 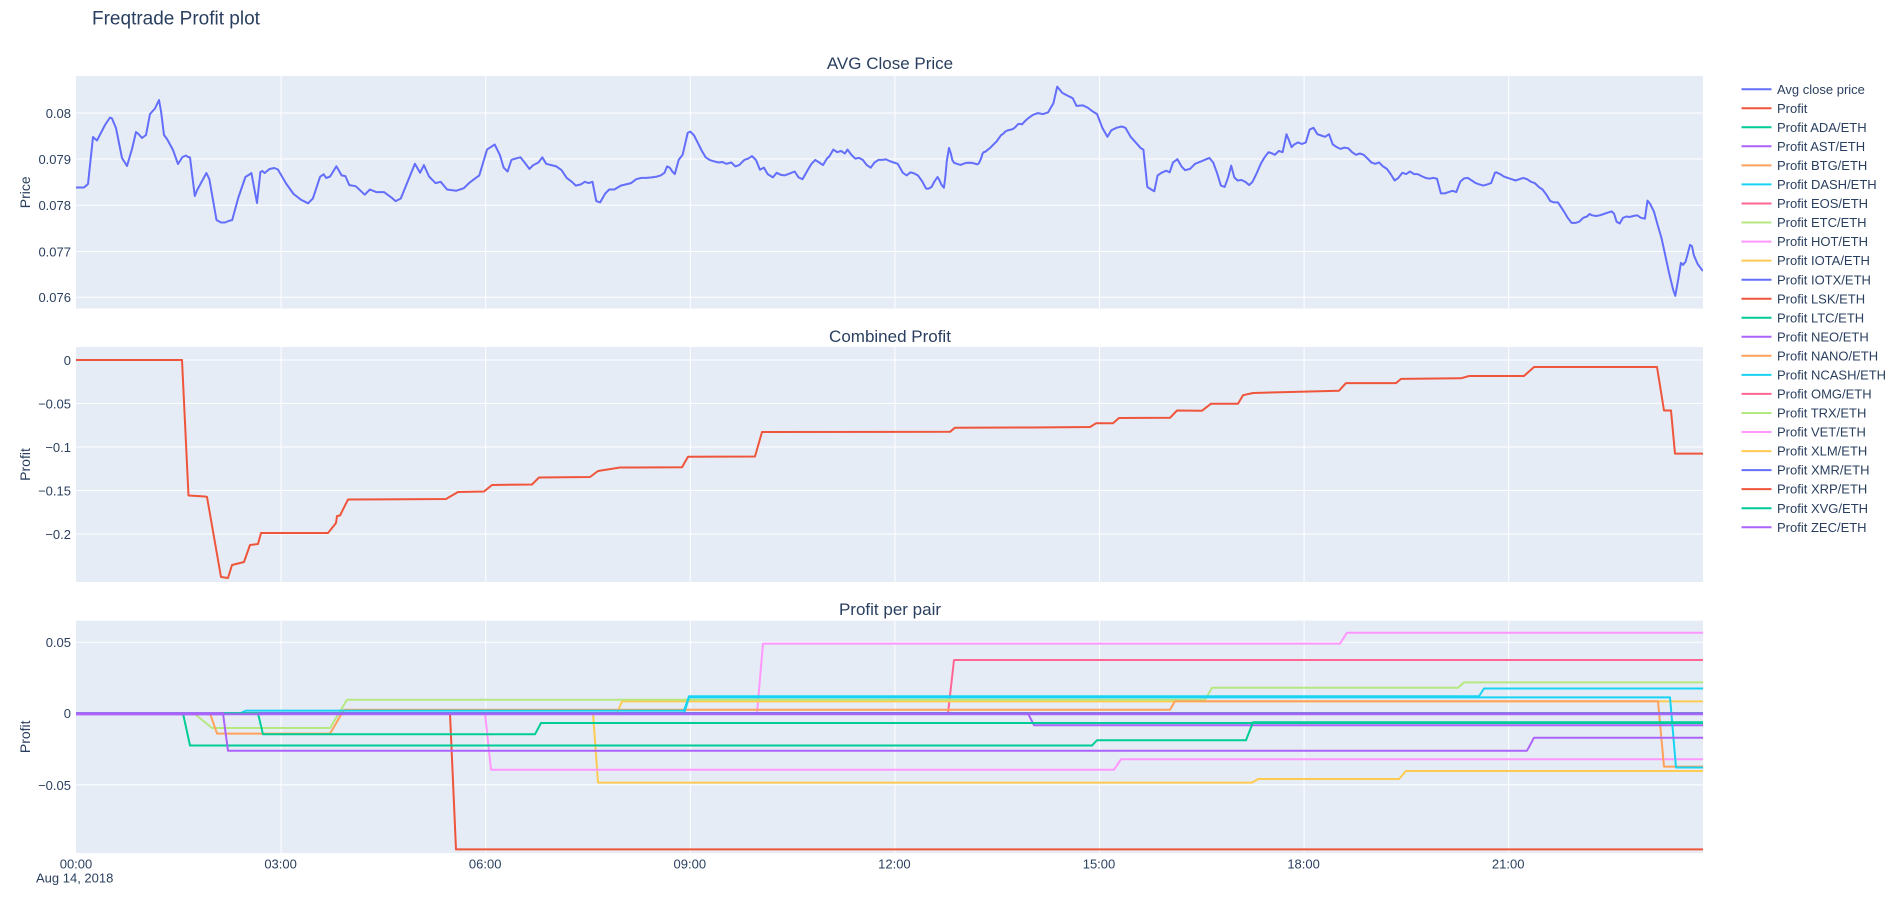 What do you see at coordinates (58, 113) in the screenshot?
I see `svg-text: 0.08` at bounding box center [58, 113].